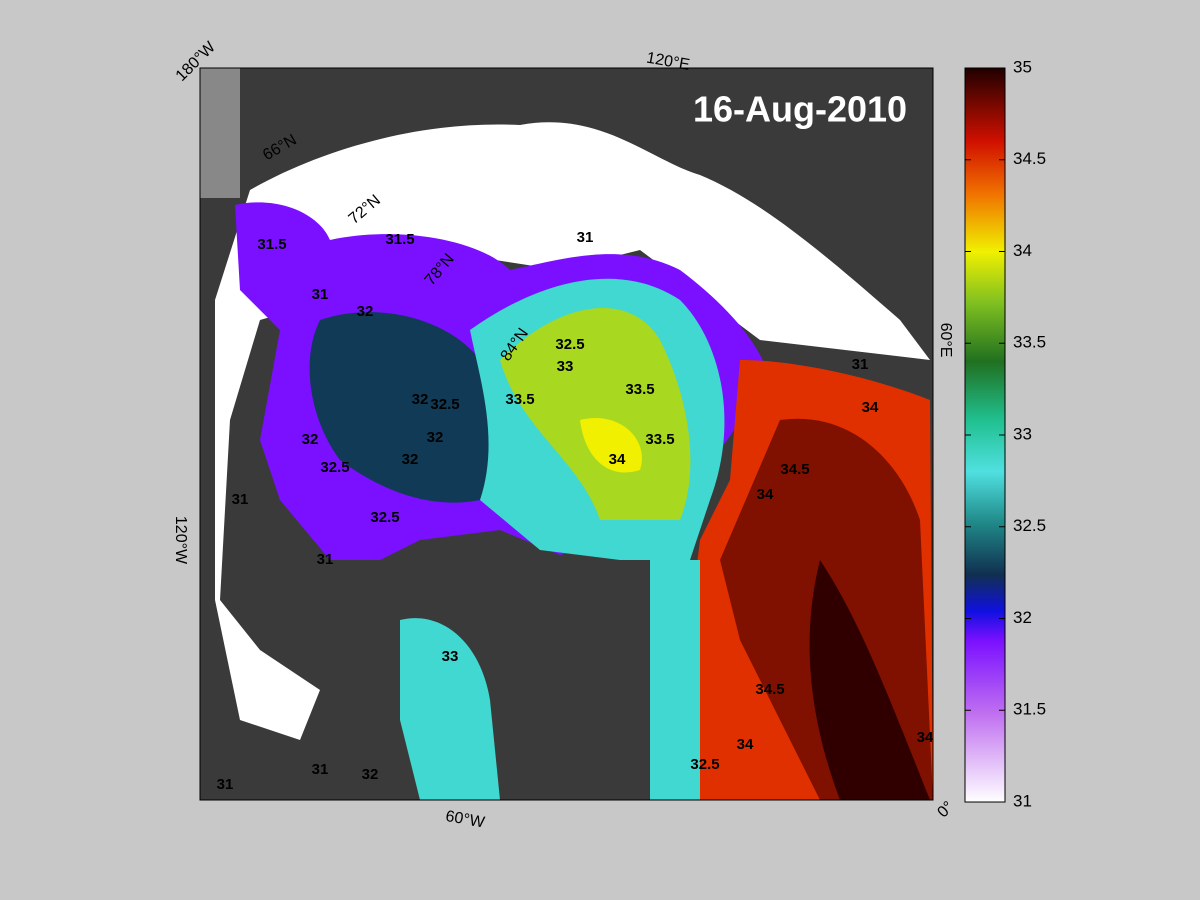 The height and width of the screenshot is (900, 1200). I want to click on date-label: 16-Aug-2010, so click(800, 109).